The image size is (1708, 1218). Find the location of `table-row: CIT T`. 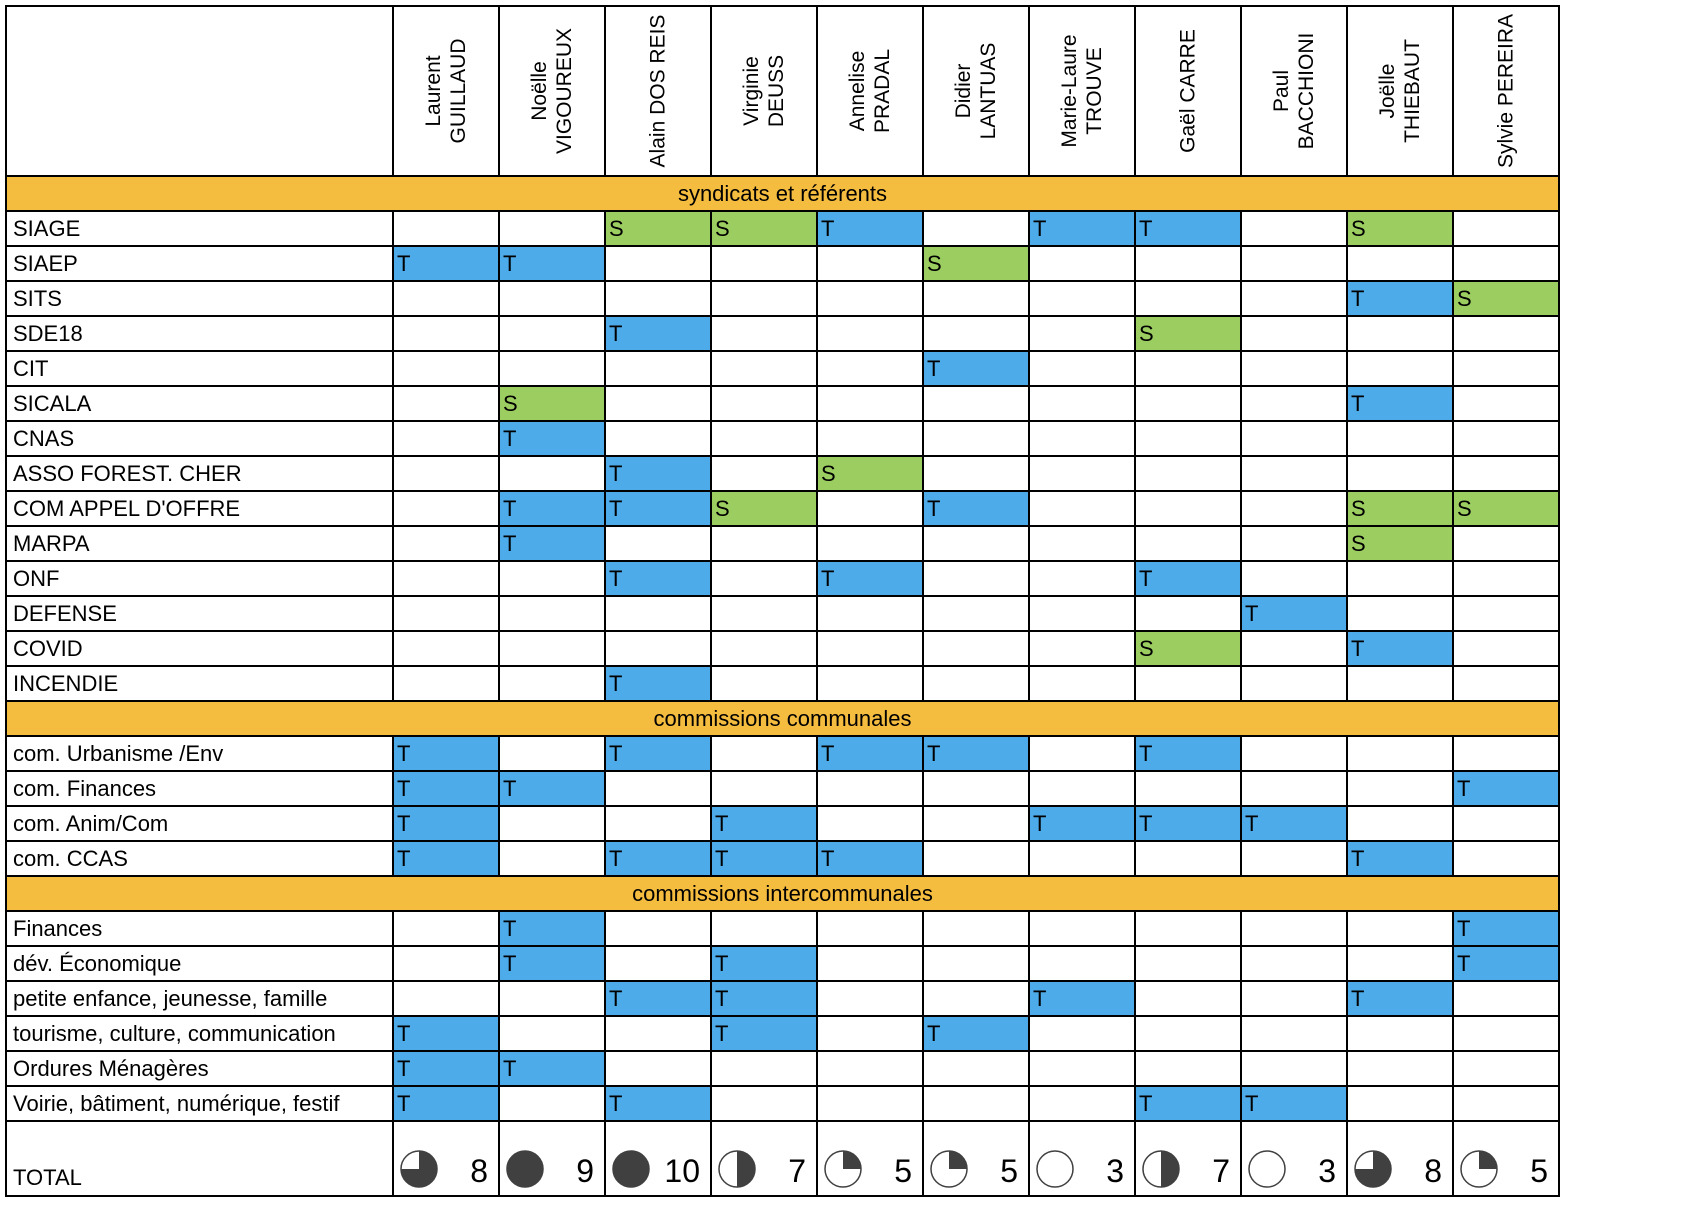

table-row: CIT T is located at coordinates (782, 368).